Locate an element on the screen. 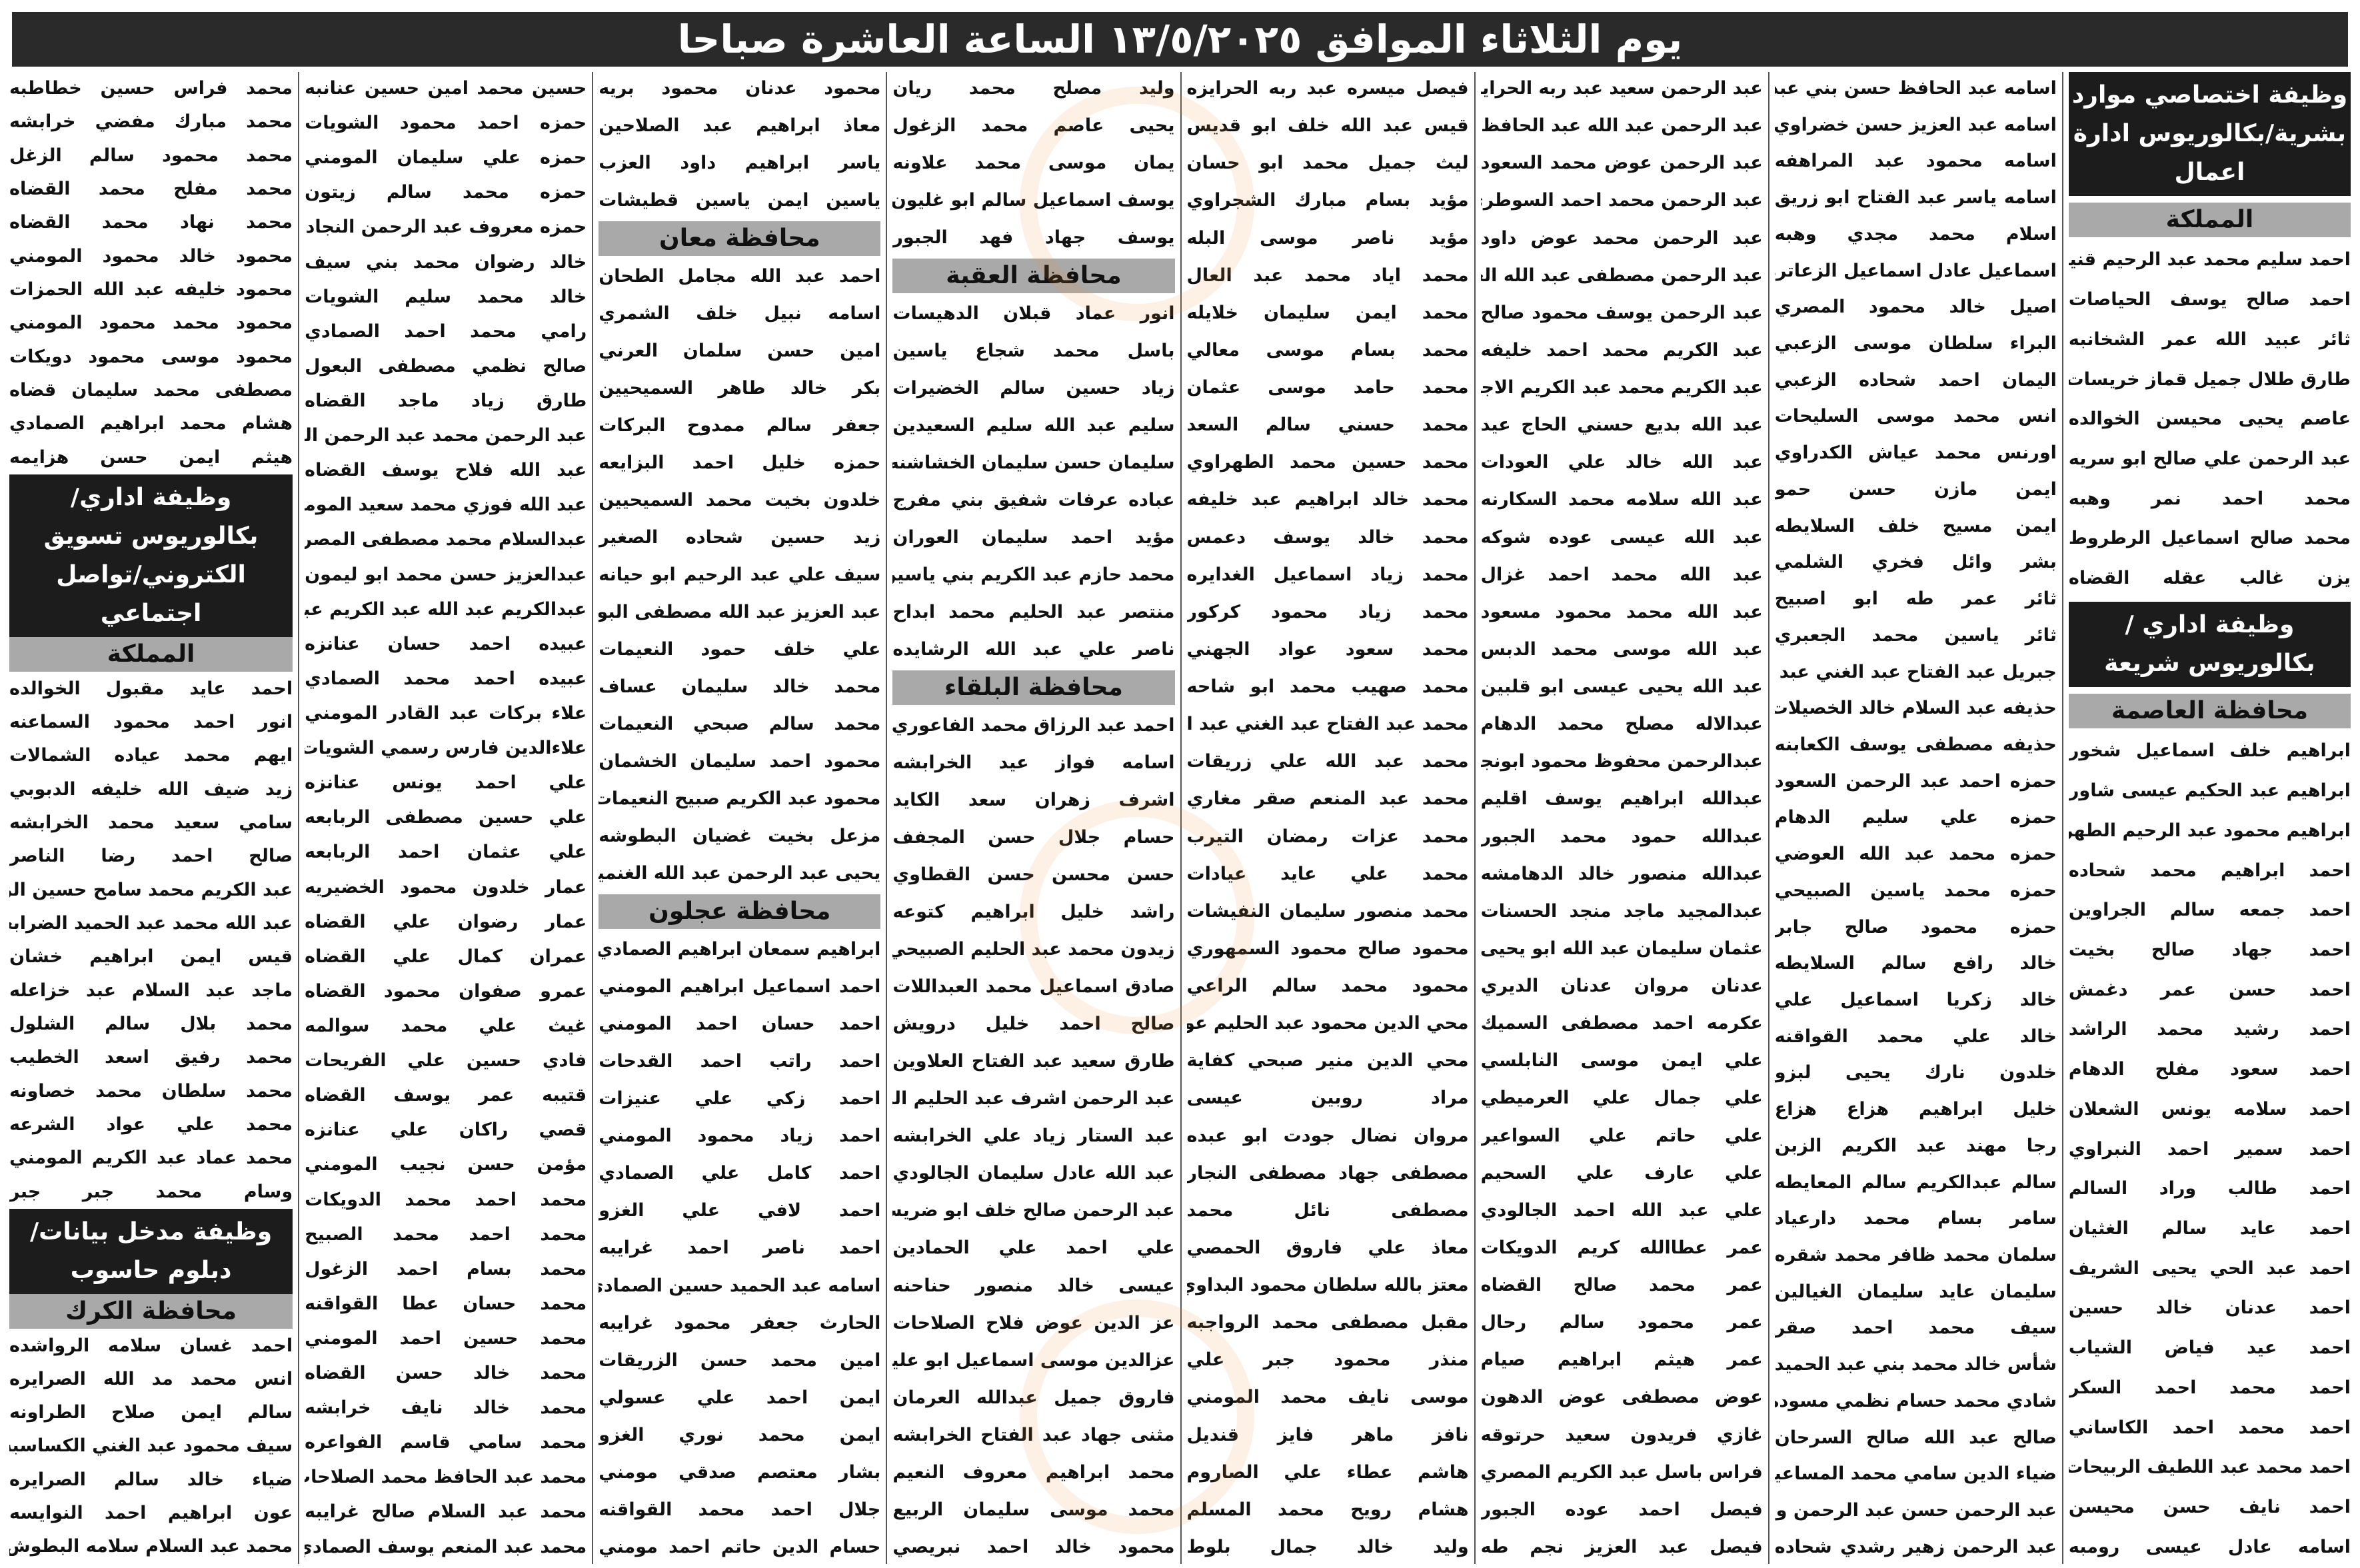 The image size is (2360, 1568). list-item: احمد صالح يوسف الحياصات is located at coordinates (2209, 300).